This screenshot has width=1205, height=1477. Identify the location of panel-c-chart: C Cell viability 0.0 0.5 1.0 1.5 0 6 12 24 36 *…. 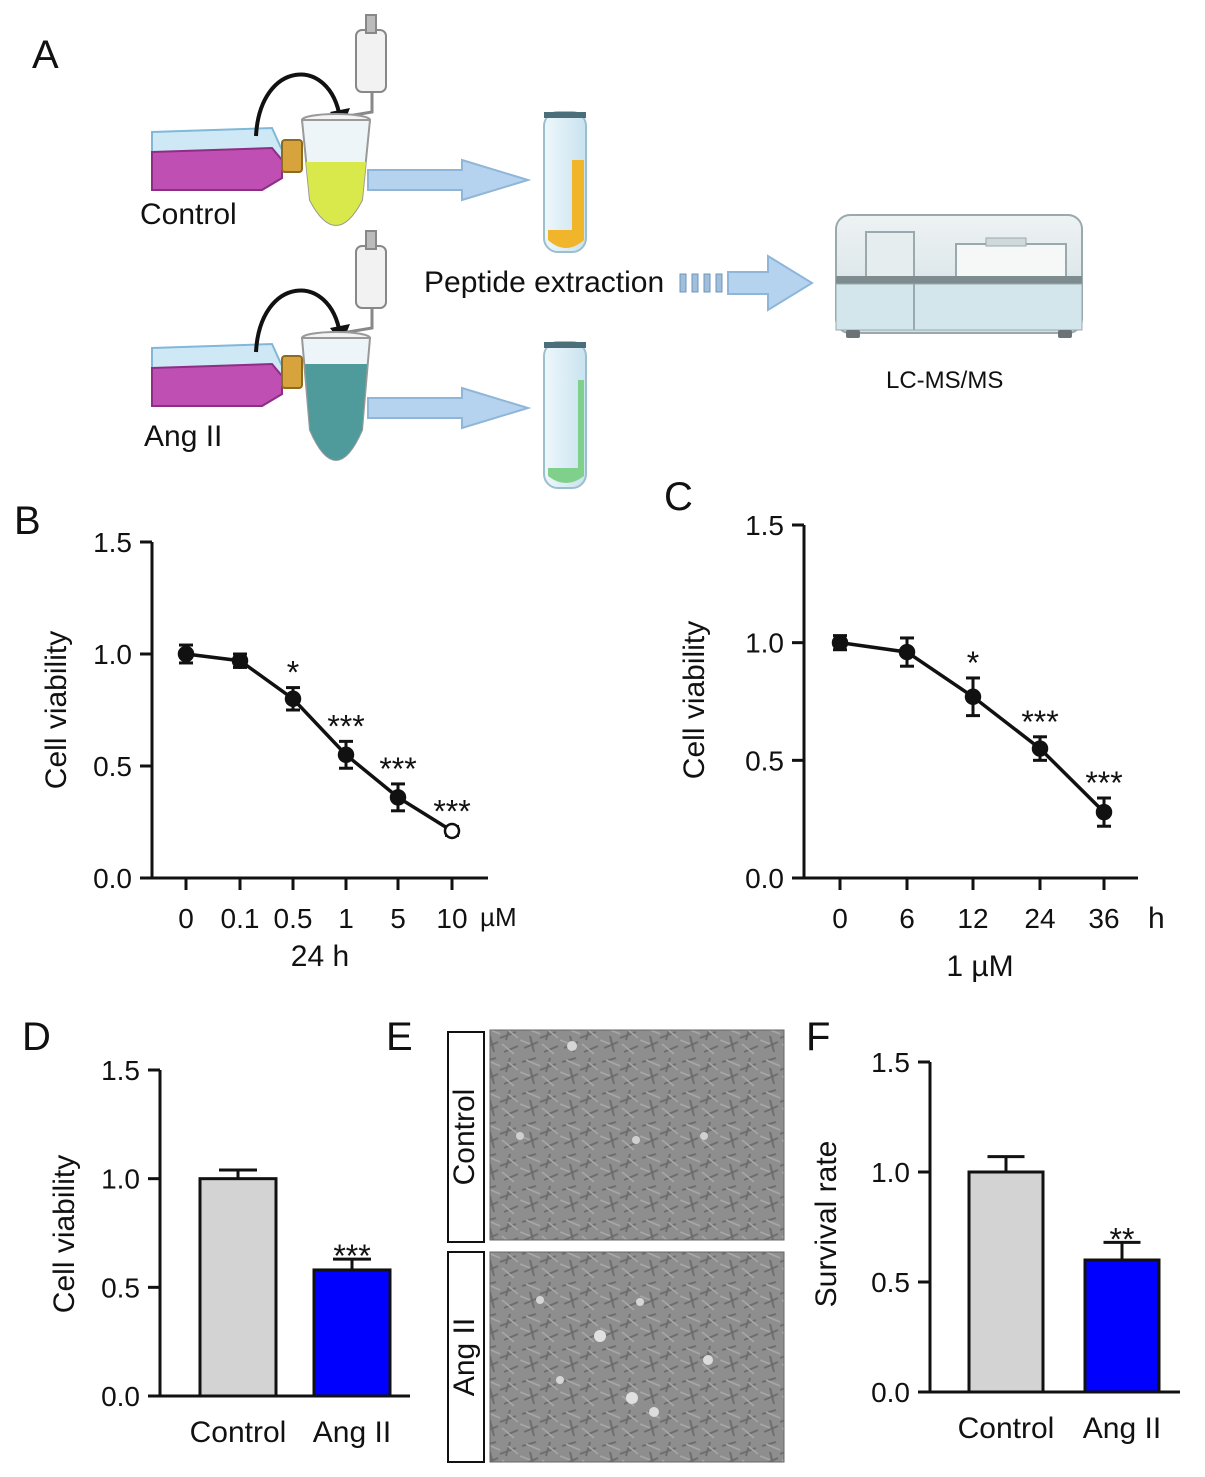
(914, 729).